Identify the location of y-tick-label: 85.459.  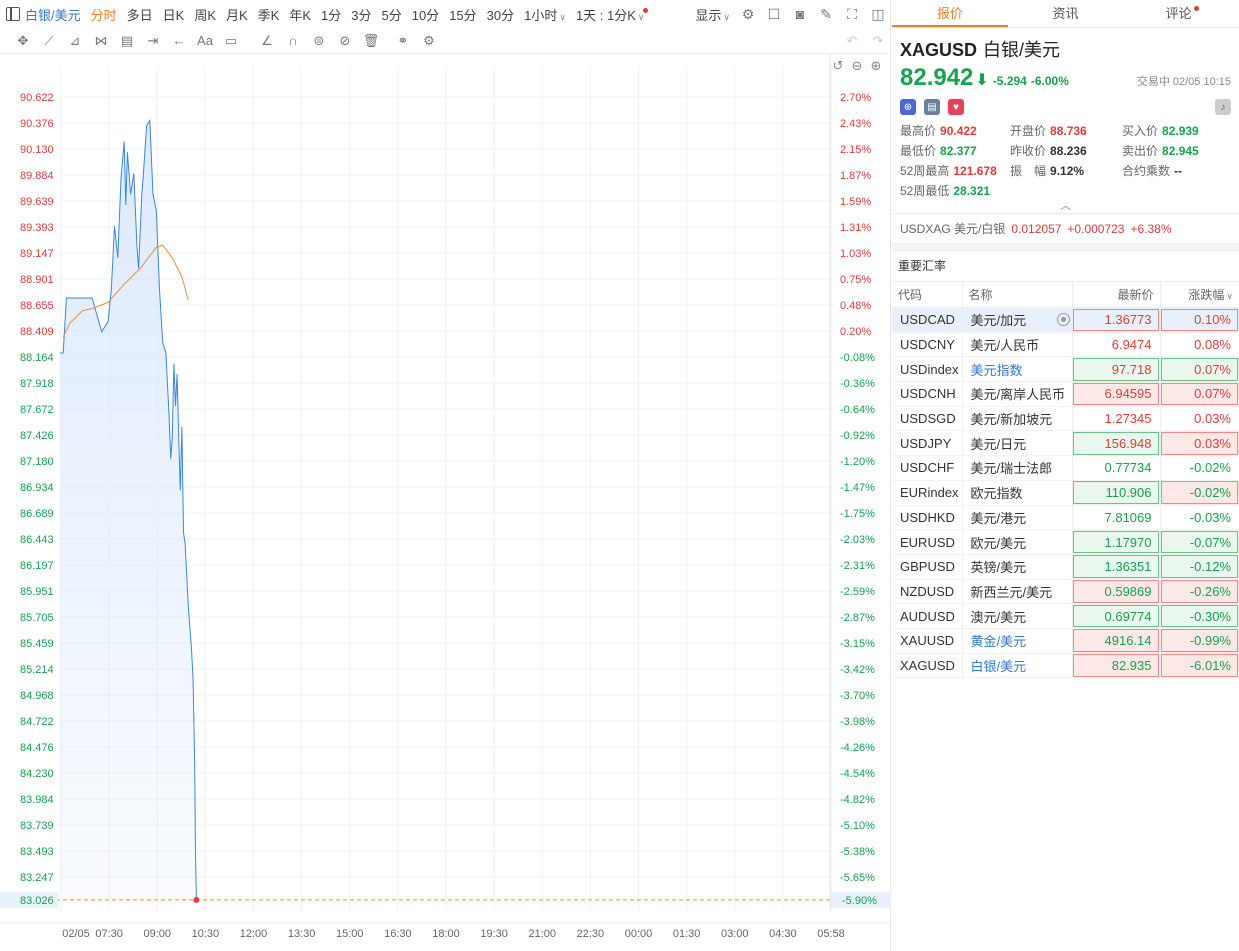
(37, 644).